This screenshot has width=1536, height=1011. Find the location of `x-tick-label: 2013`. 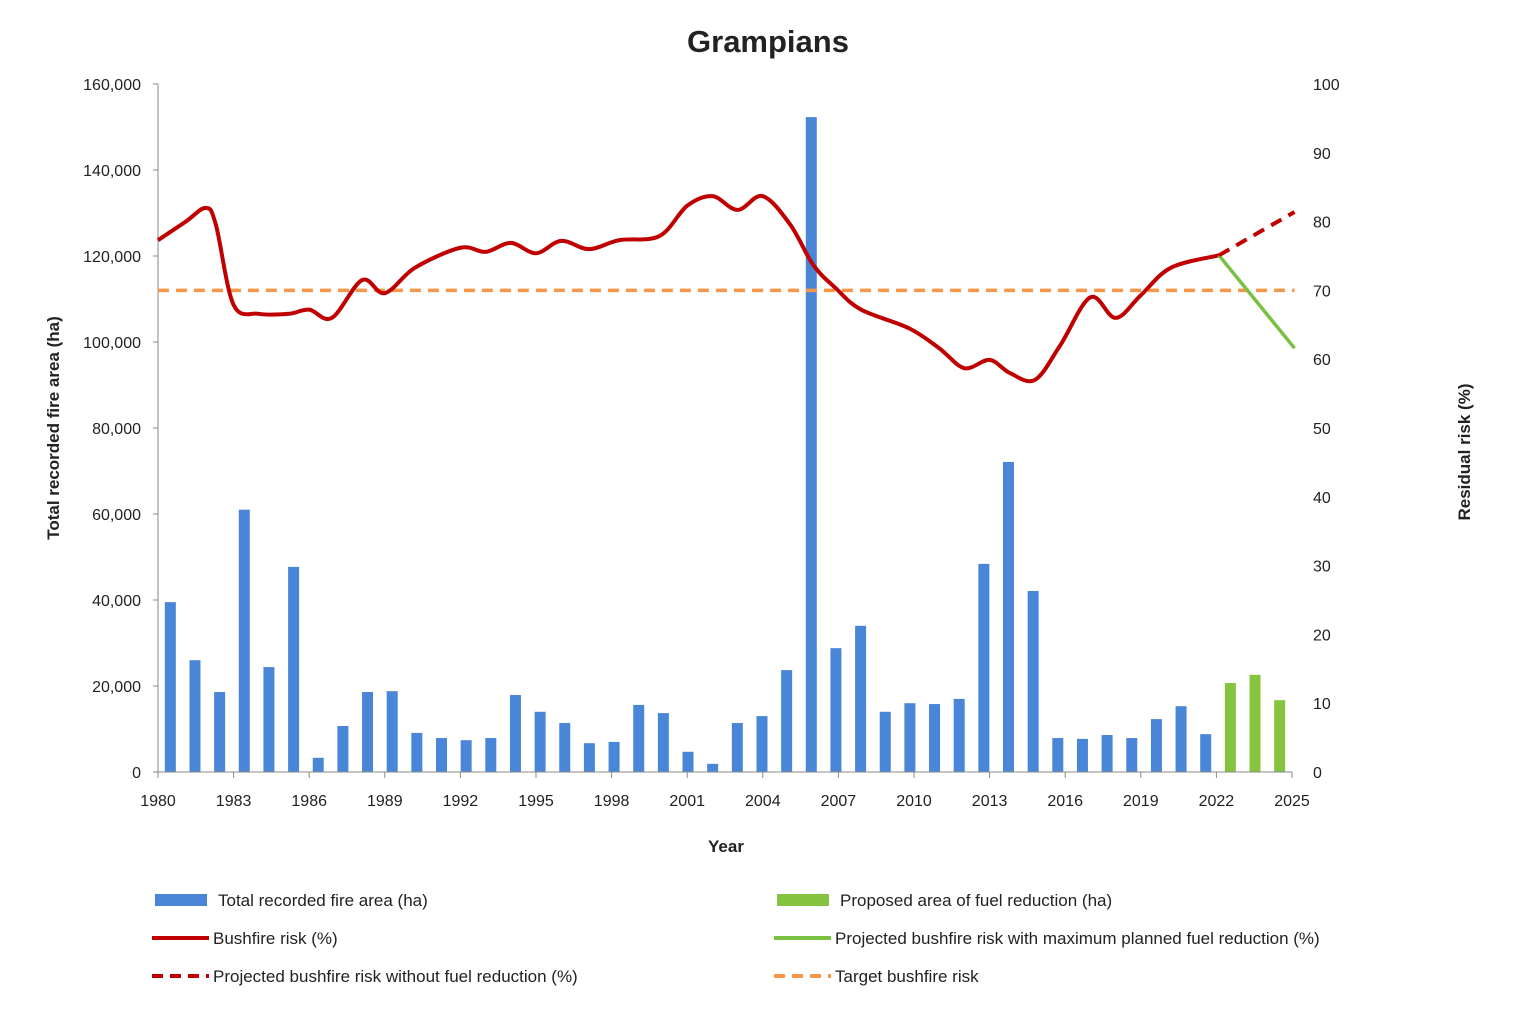

x-tick-label: 2013 is located at coordinates (990, 801).